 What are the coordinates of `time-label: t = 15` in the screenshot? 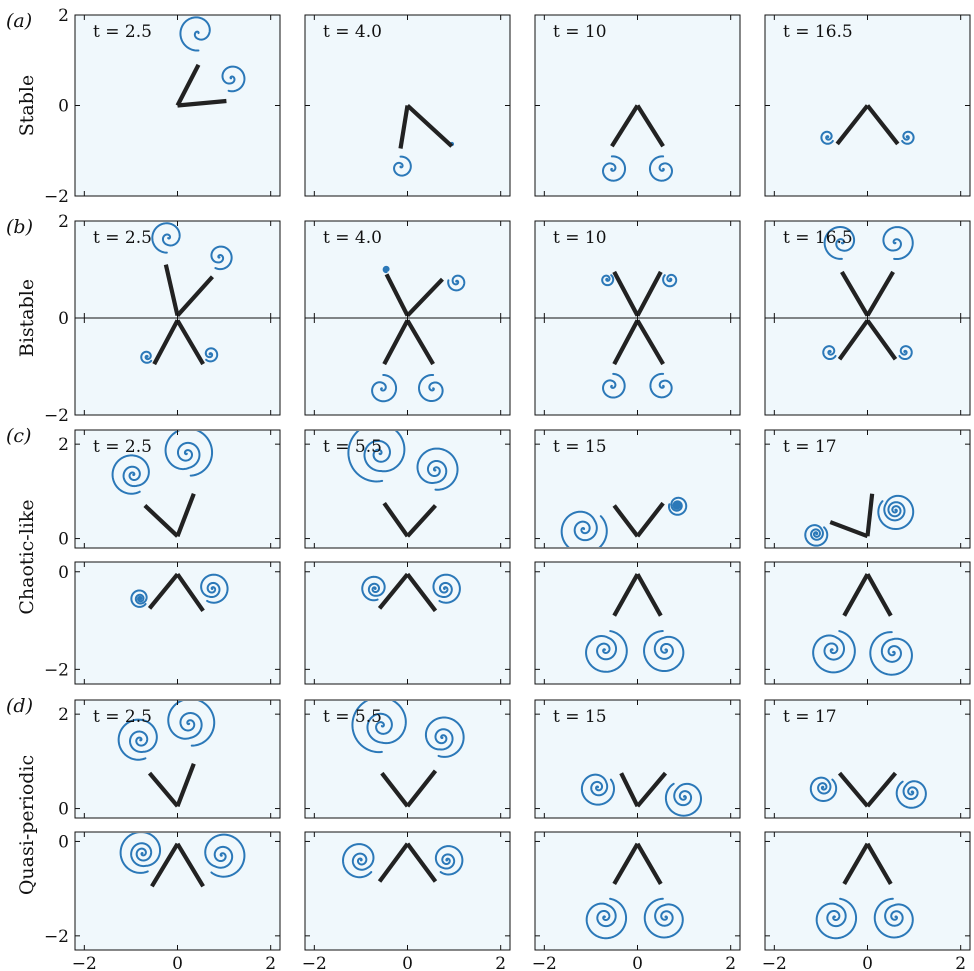 It's located at (580, 447).